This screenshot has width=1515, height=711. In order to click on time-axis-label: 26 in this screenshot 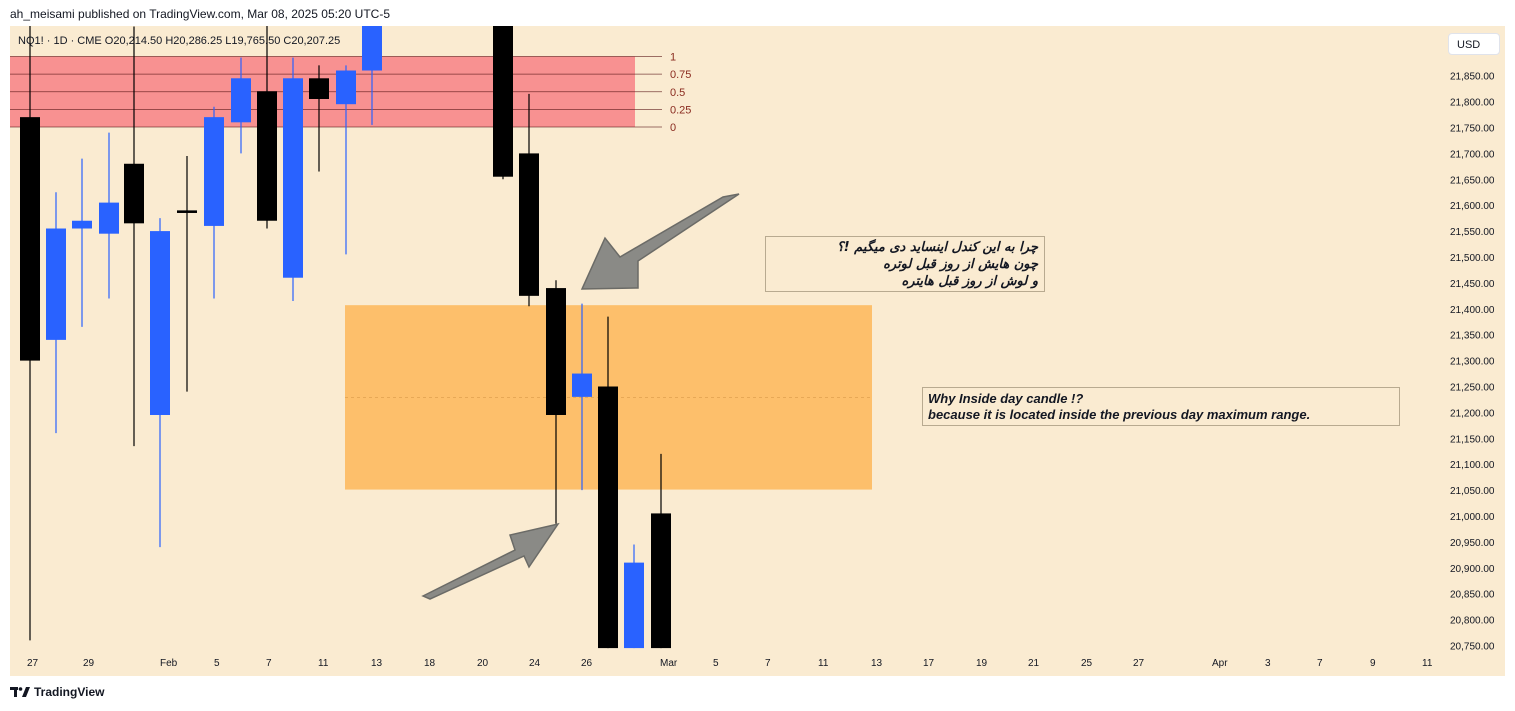, I will do `click(587, 663)`.